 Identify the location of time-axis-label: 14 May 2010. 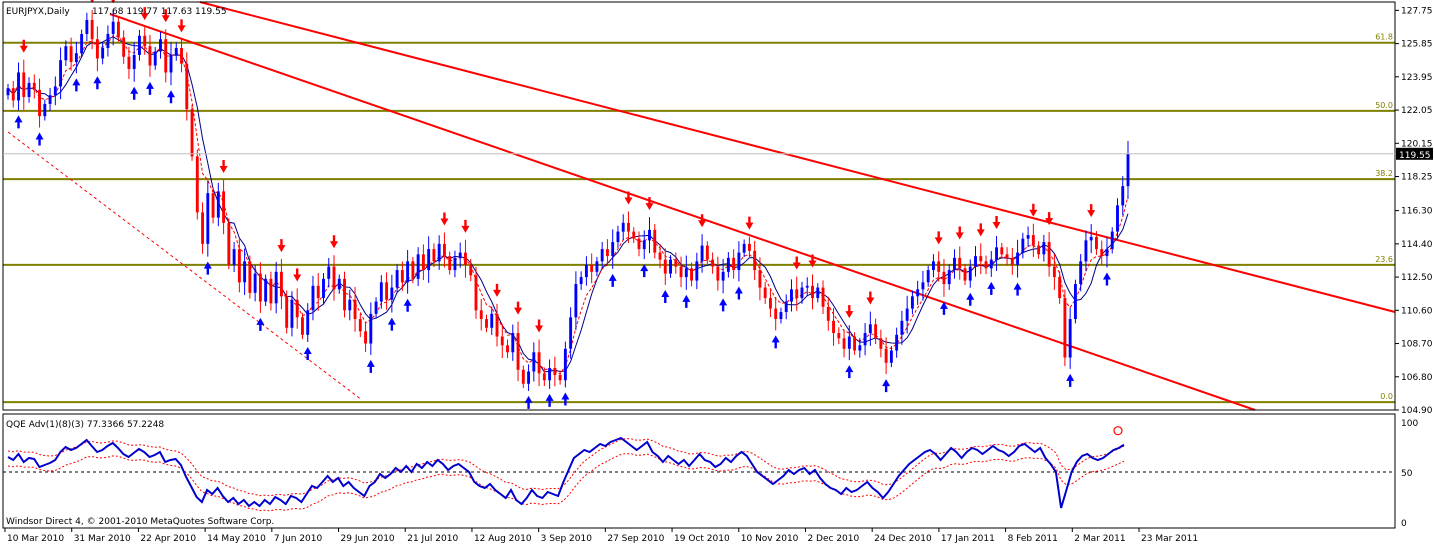
(236, 539).